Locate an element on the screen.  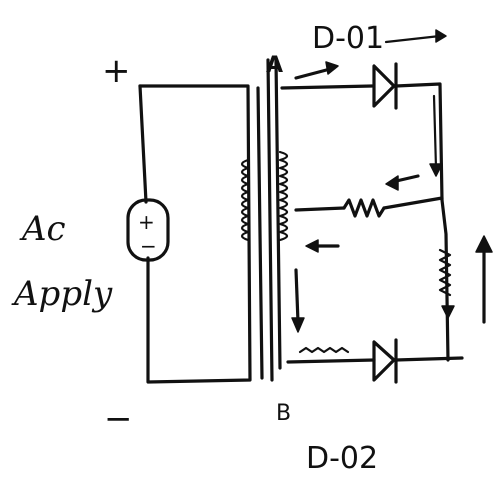
primary-loop-wire is located at coordinates (195, 234).